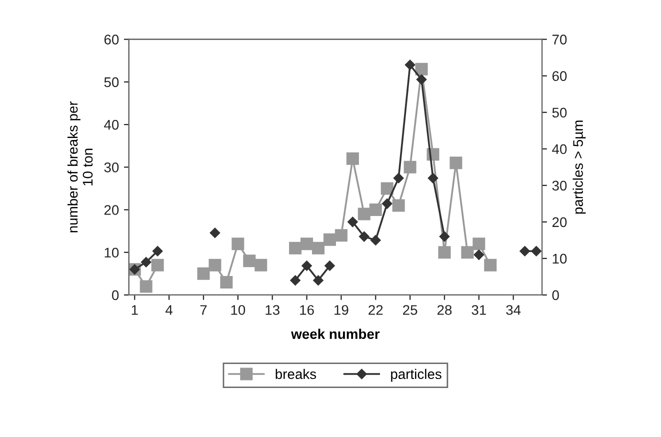 The width and height of the screenshot is (661, 437). What do you see at coordinates (135, 310) in the screenshot?
I see `x-tick-label: 1` at bounding box center [135, 310].